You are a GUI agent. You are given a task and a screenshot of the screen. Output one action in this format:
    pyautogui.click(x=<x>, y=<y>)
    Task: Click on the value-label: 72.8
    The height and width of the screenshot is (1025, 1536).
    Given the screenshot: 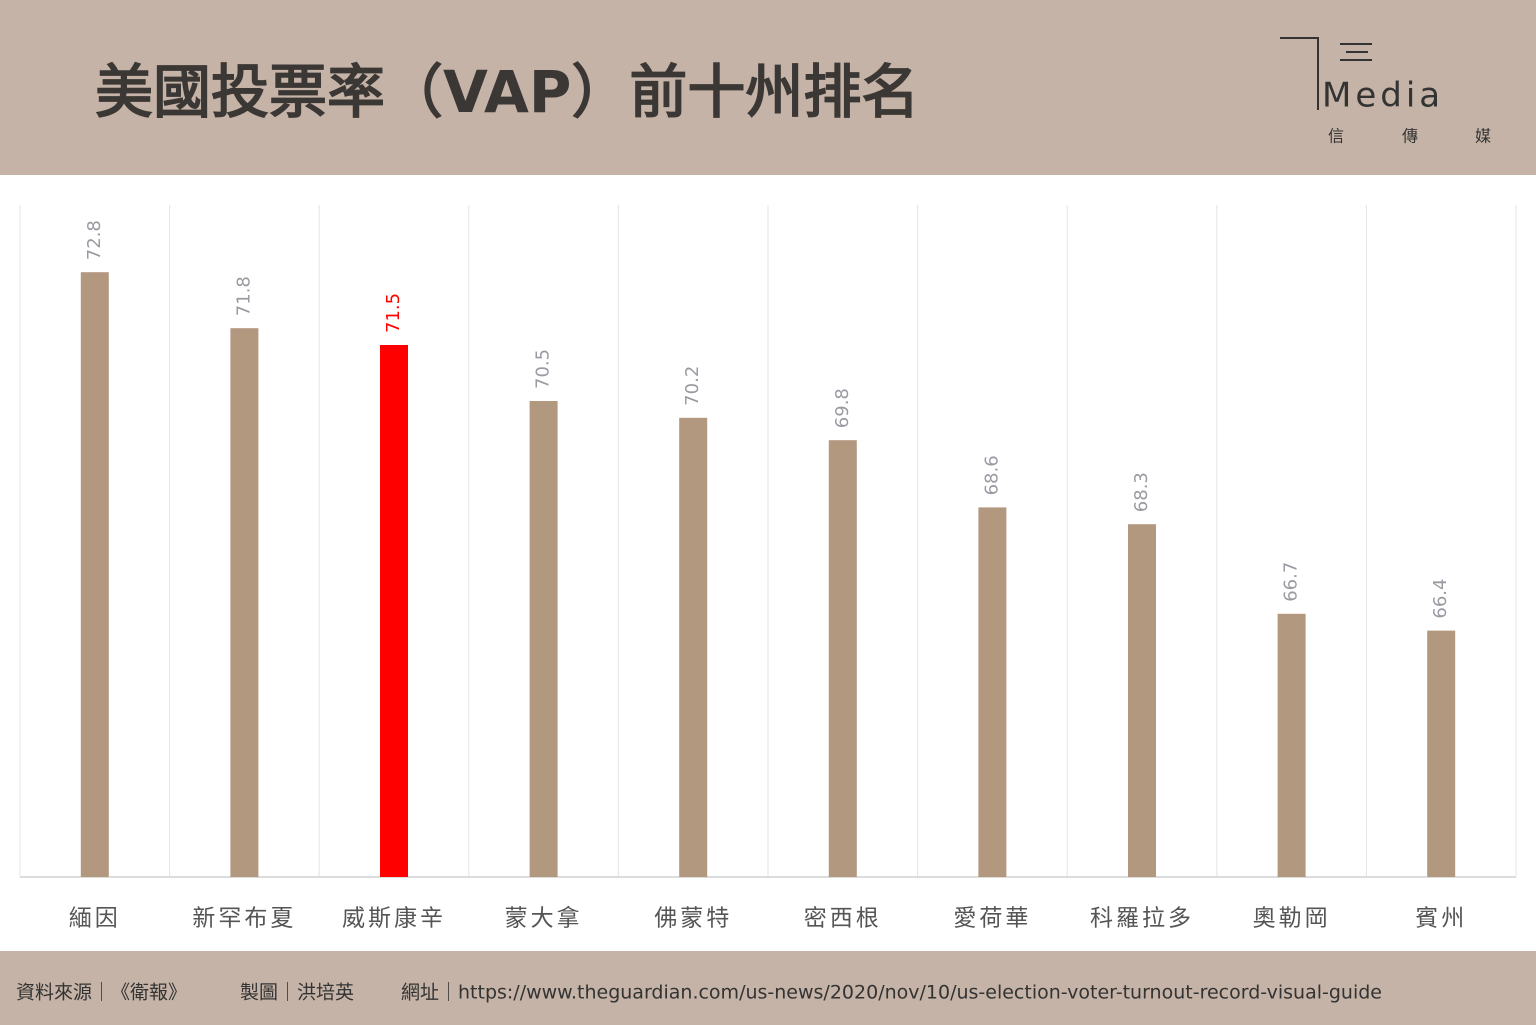 What is the action you would take?
    pyautogui.click(x=94, y=240)
    